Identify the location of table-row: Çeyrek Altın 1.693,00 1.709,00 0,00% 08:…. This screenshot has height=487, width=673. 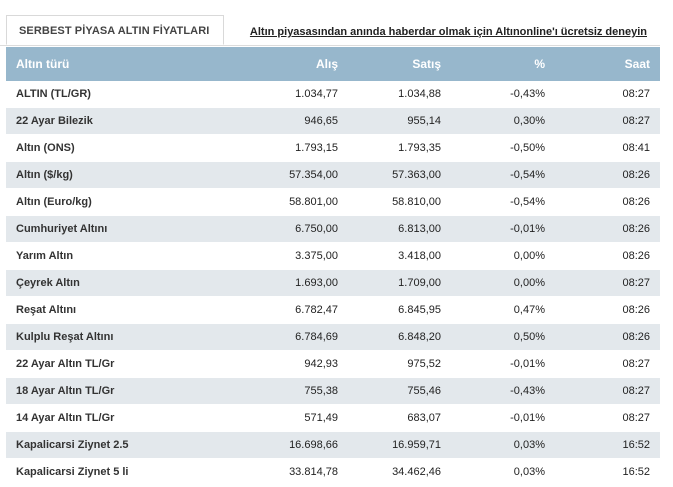
(333, 283).